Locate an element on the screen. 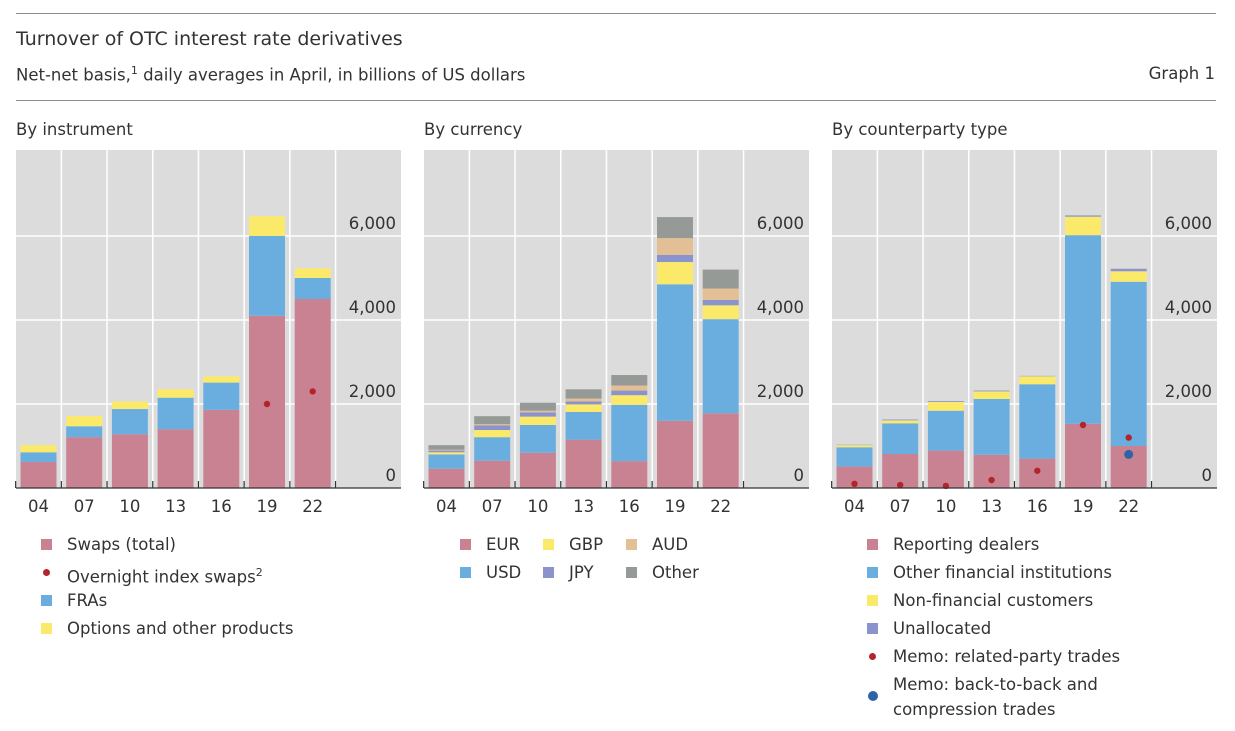  legend-label: Unallocated is located at coordinates (942, 628).